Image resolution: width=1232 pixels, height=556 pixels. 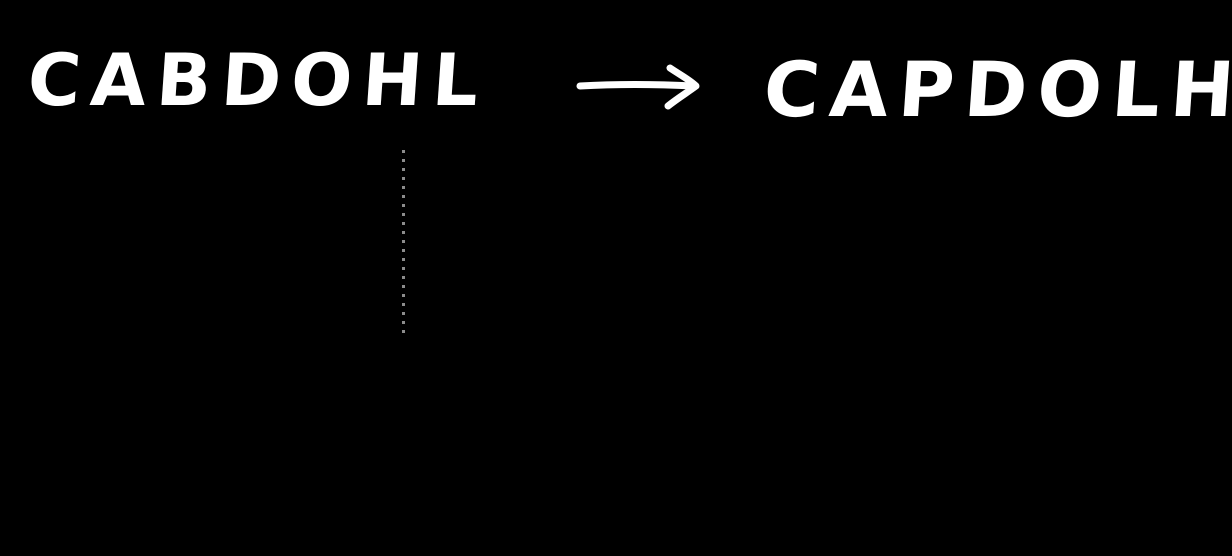 What do you see at coordinates (258, 80) in the screenshot?
I see `left-word: CABDOHL` at bounding box center [258, 80].